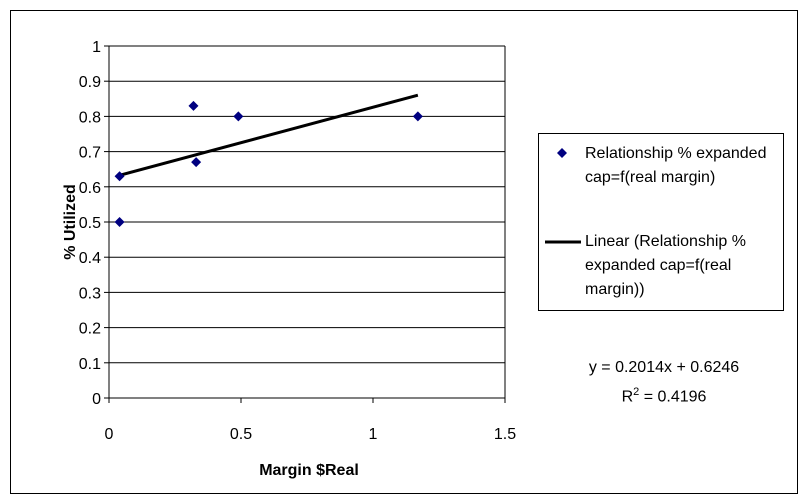 This screenshot has width=809, height=504. I want to click on y-tick-label: 0.1, so click(90, 364).